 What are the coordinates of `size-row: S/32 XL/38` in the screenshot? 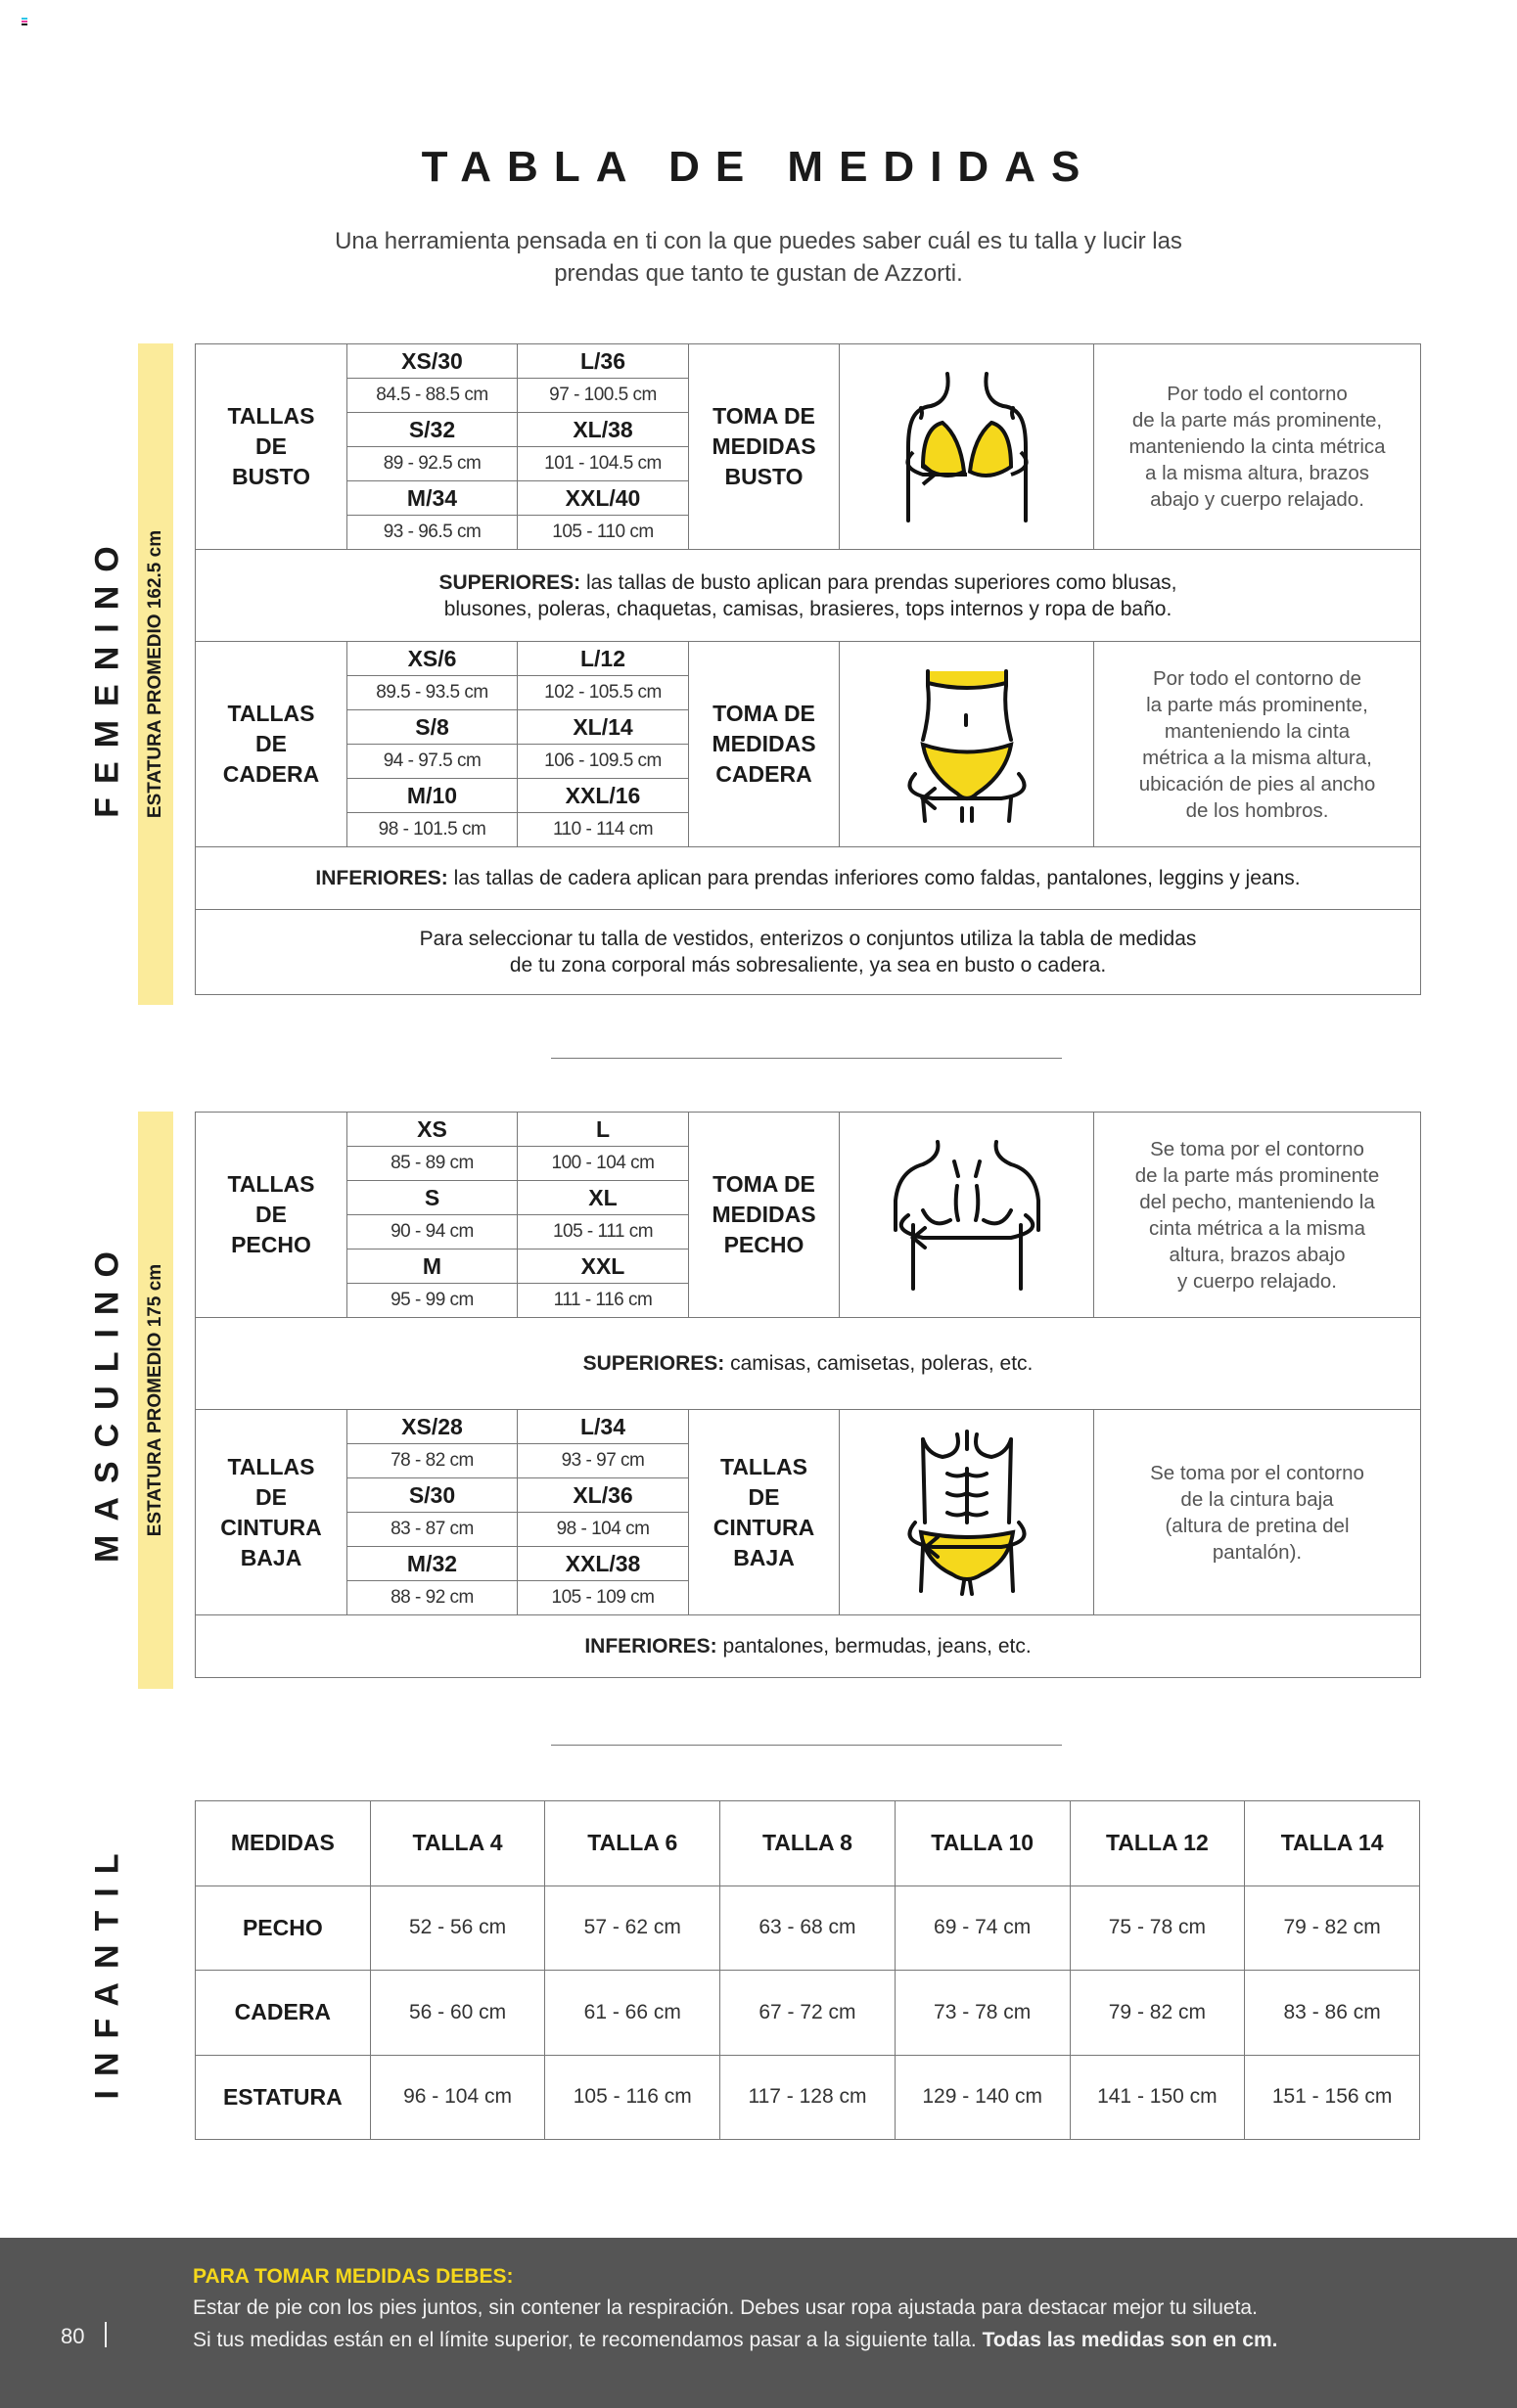 It's located at (809, 430).